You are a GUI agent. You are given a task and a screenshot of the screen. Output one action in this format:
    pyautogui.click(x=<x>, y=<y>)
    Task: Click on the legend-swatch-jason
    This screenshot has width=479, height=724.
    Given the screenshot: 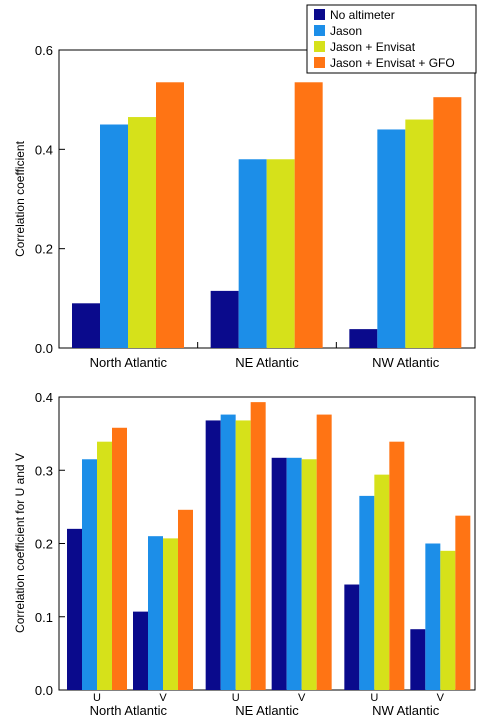 What is the action you would take?
    pyautogui.click(x=319, y=30)
    